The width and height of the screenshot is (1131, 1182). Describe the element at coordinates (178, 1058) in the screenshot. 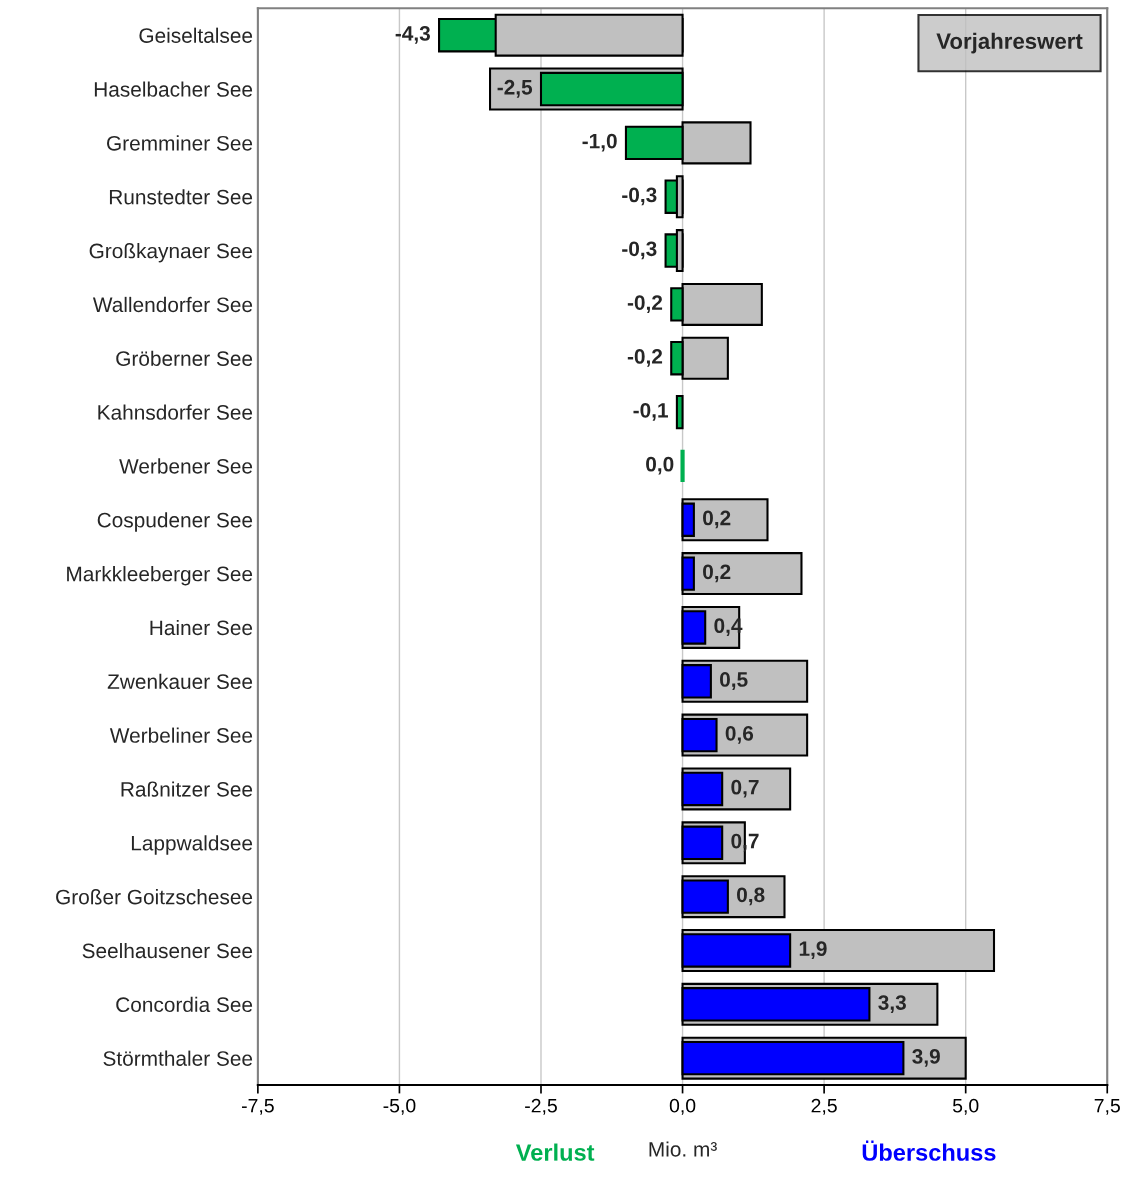

I see `y-tick-label: Störmthaler See` at that location.